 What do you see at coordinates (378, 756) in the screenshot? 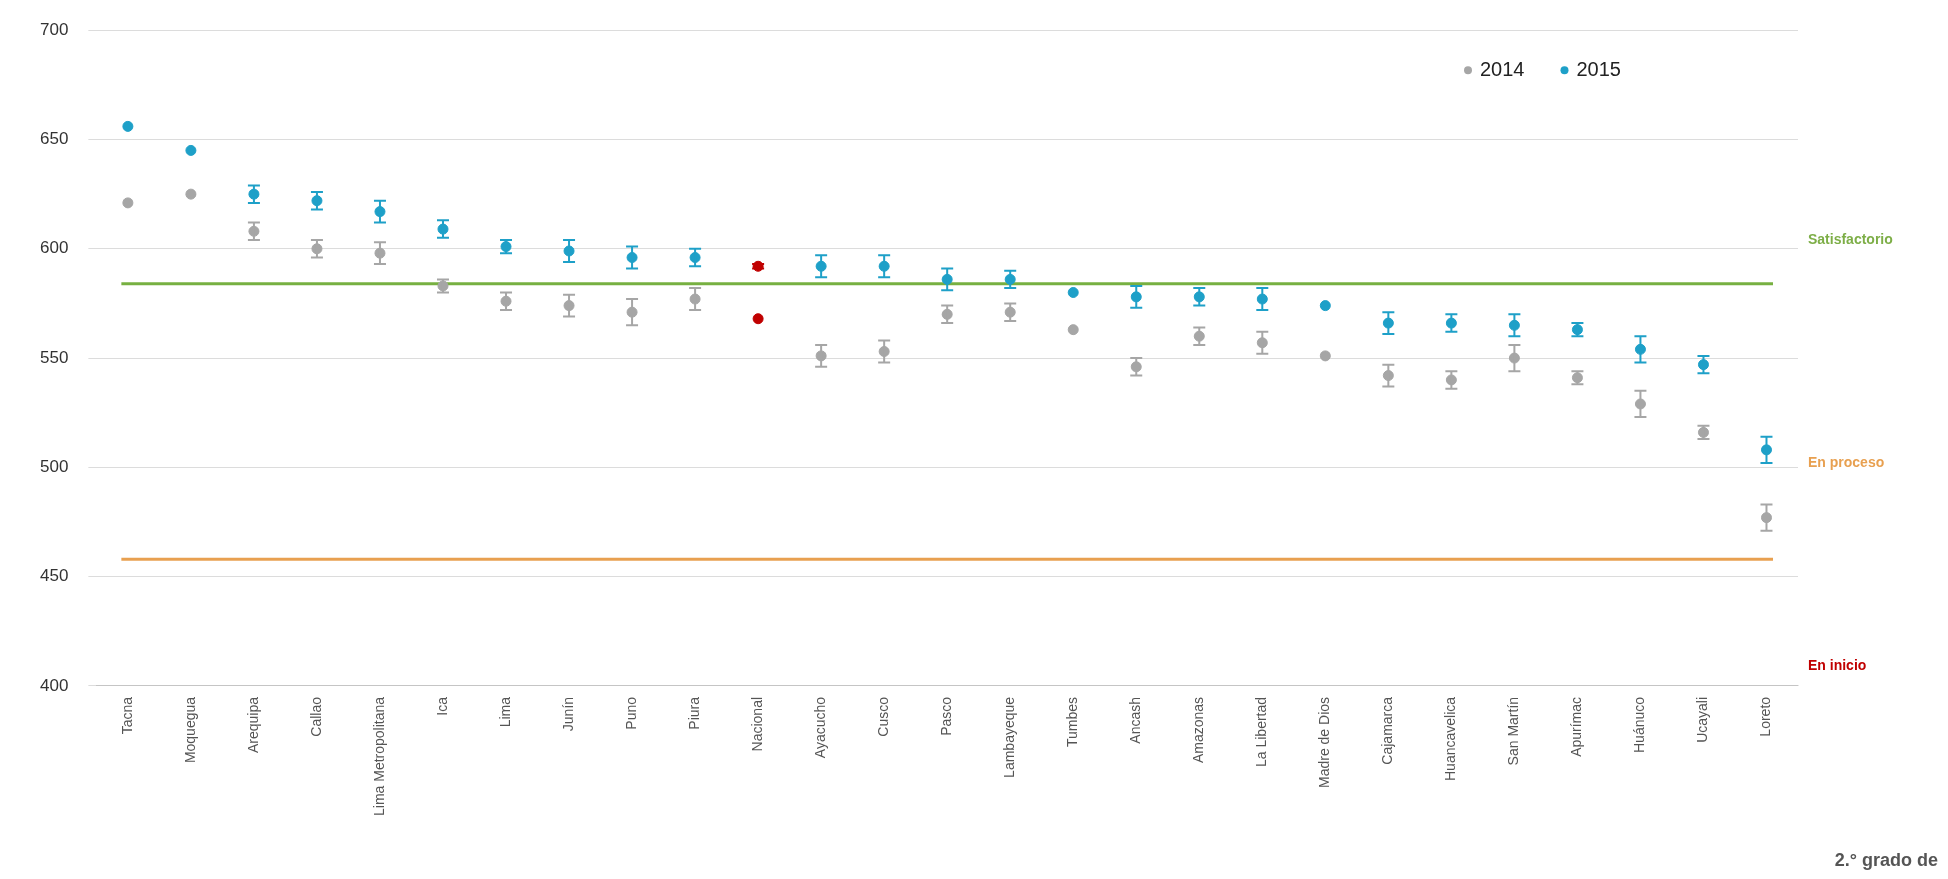
I see `x-tick-label: Lima Metropolitana` at bounding box center [378, 756].